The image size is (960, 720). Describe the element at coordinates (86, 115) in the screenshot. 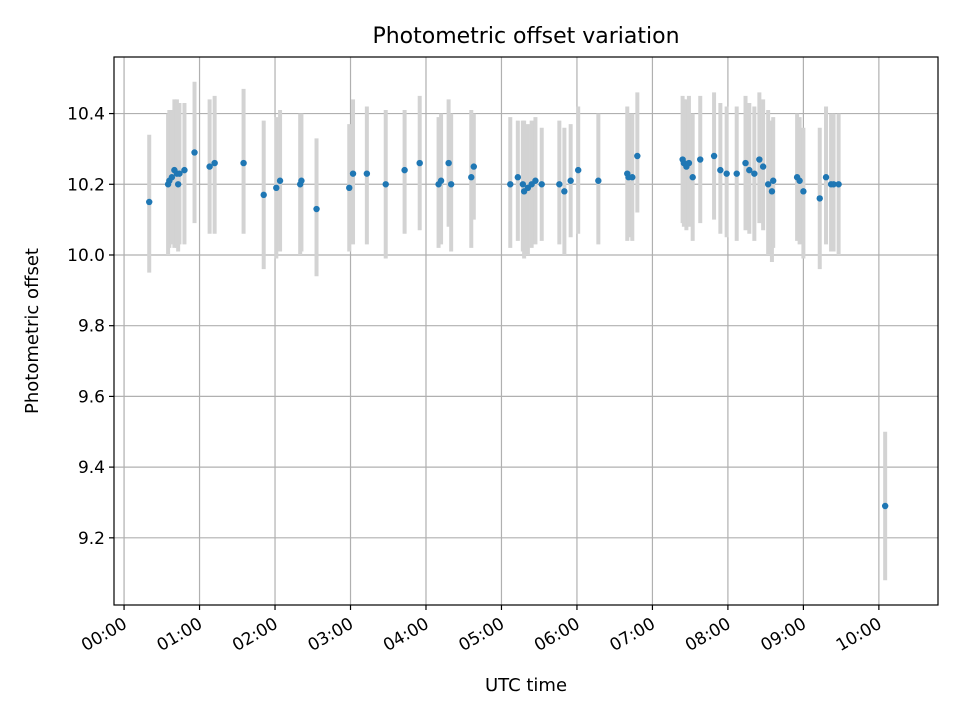

I see `y-tick-label: 10.4` at that location.